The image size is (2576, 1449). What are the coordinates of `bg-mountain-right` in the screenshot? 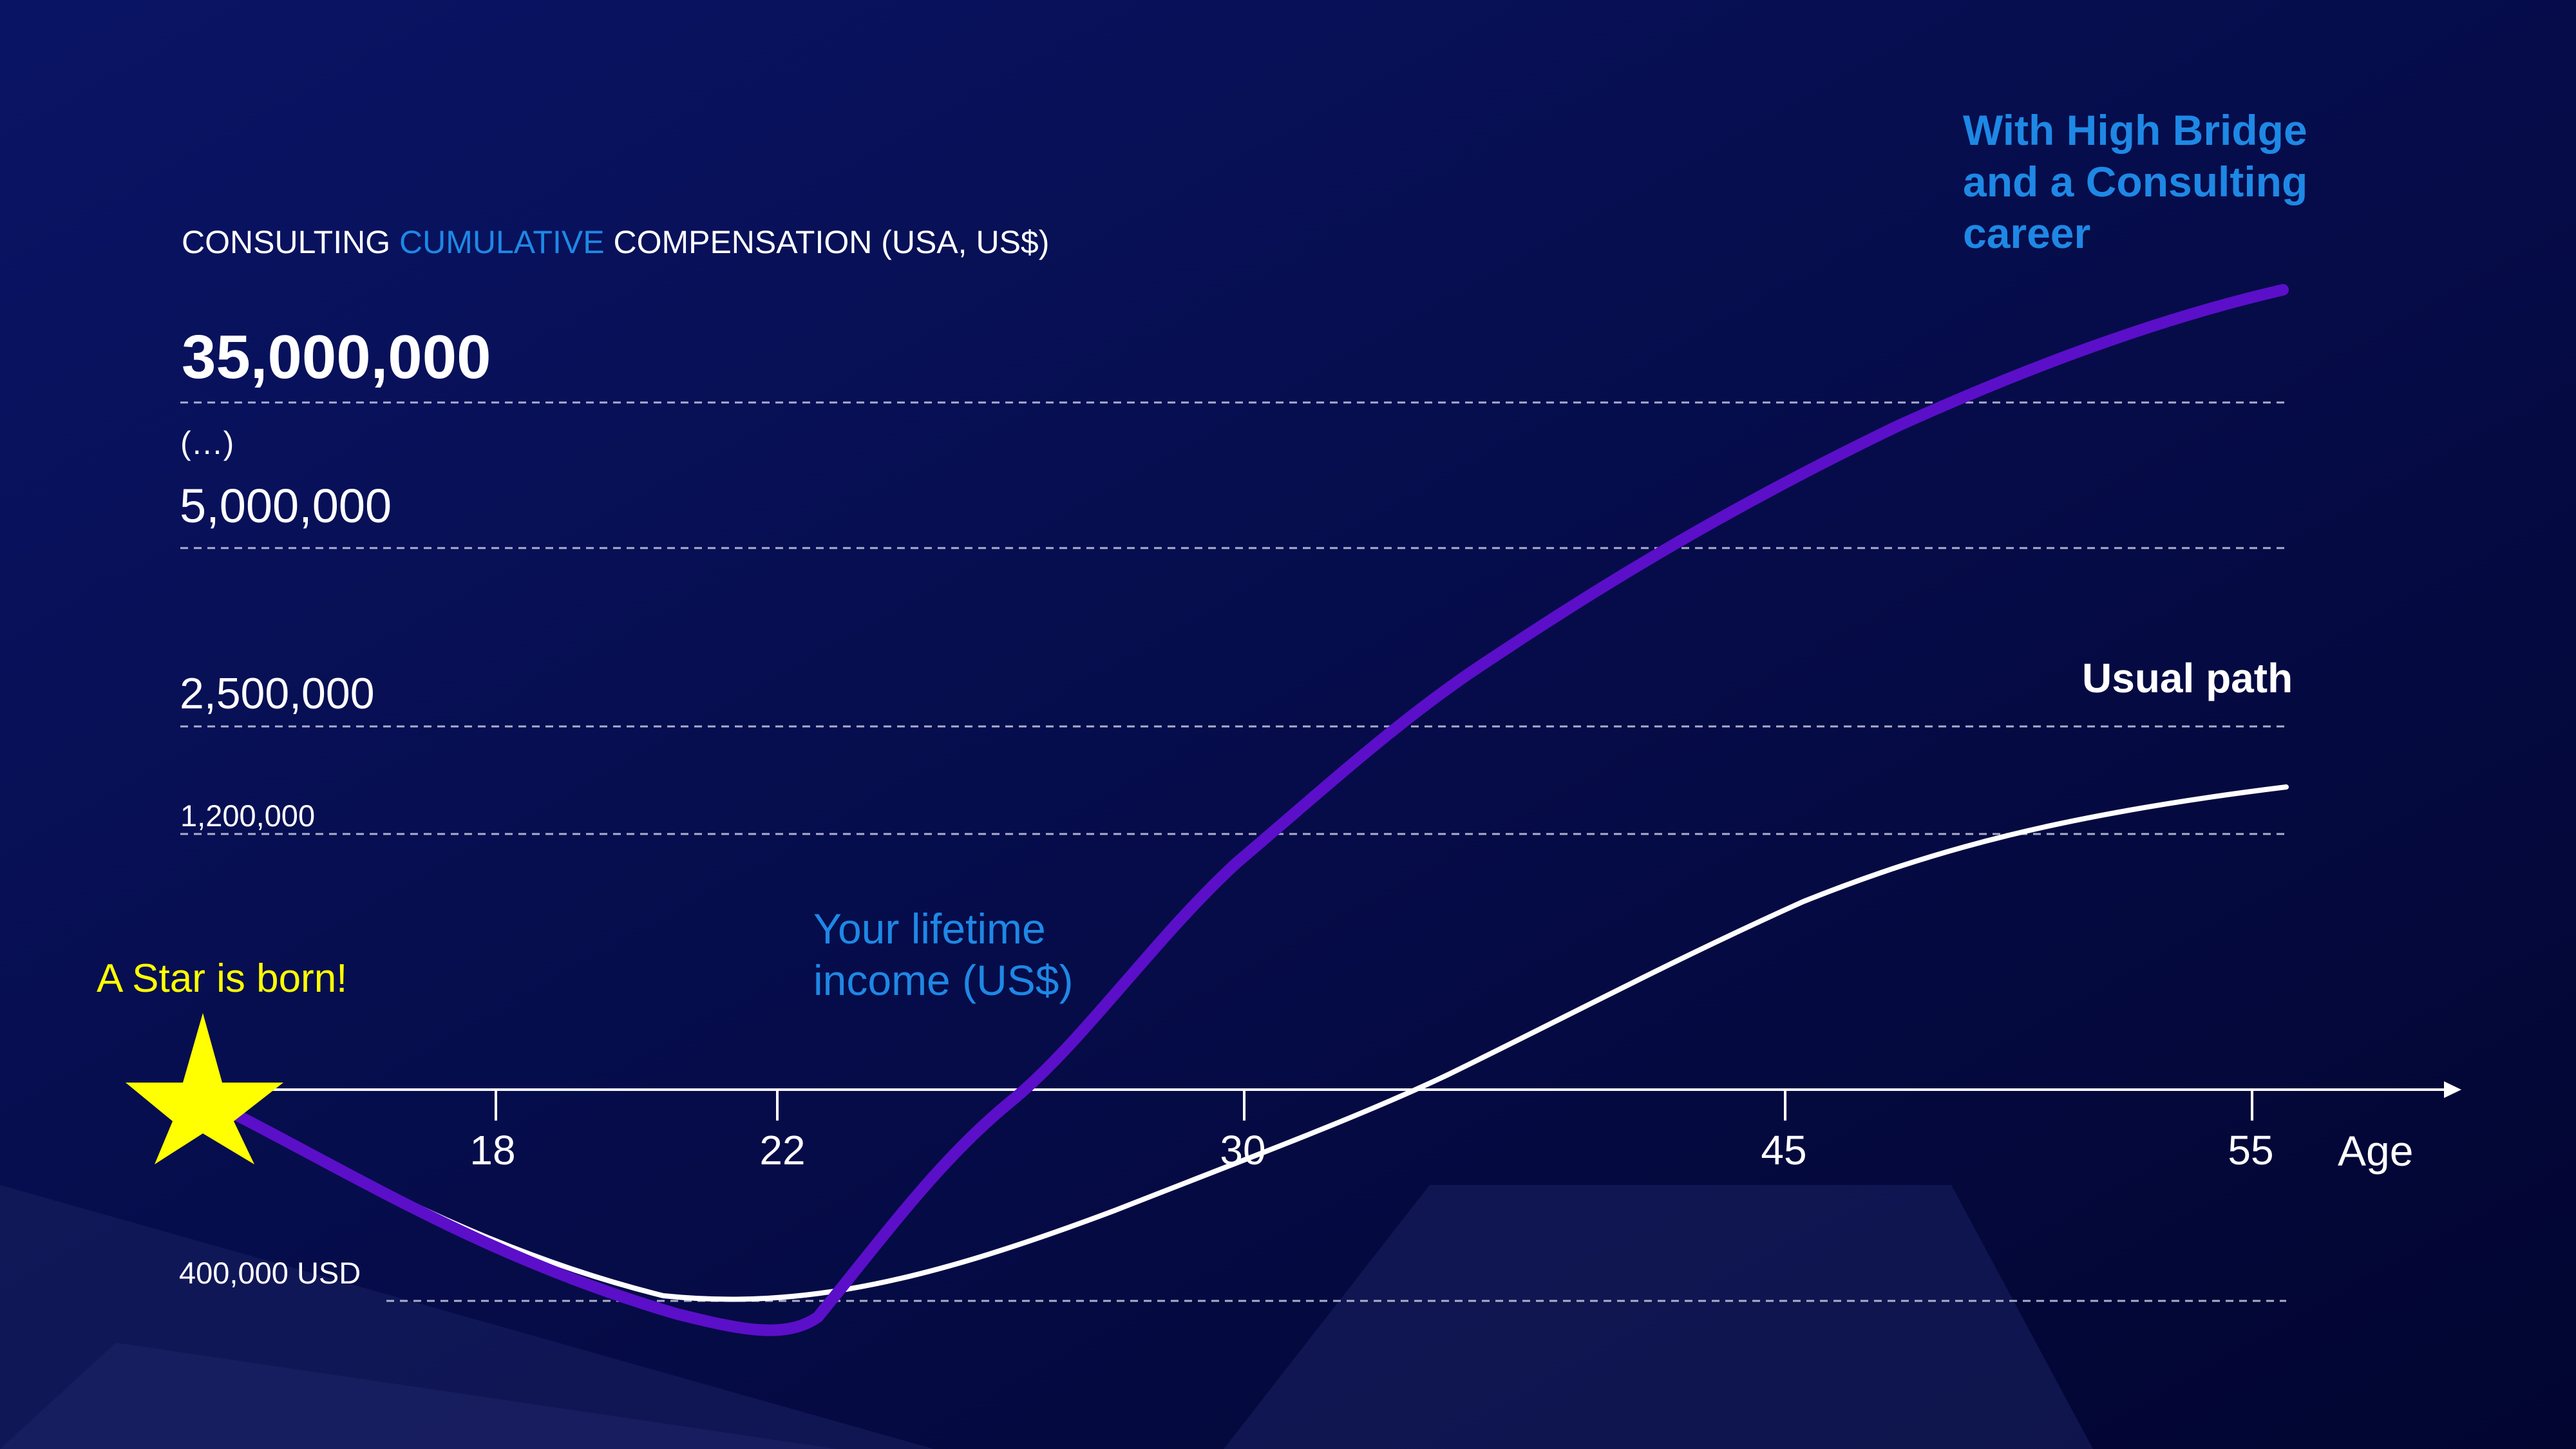 It's located at (1659, 1317).